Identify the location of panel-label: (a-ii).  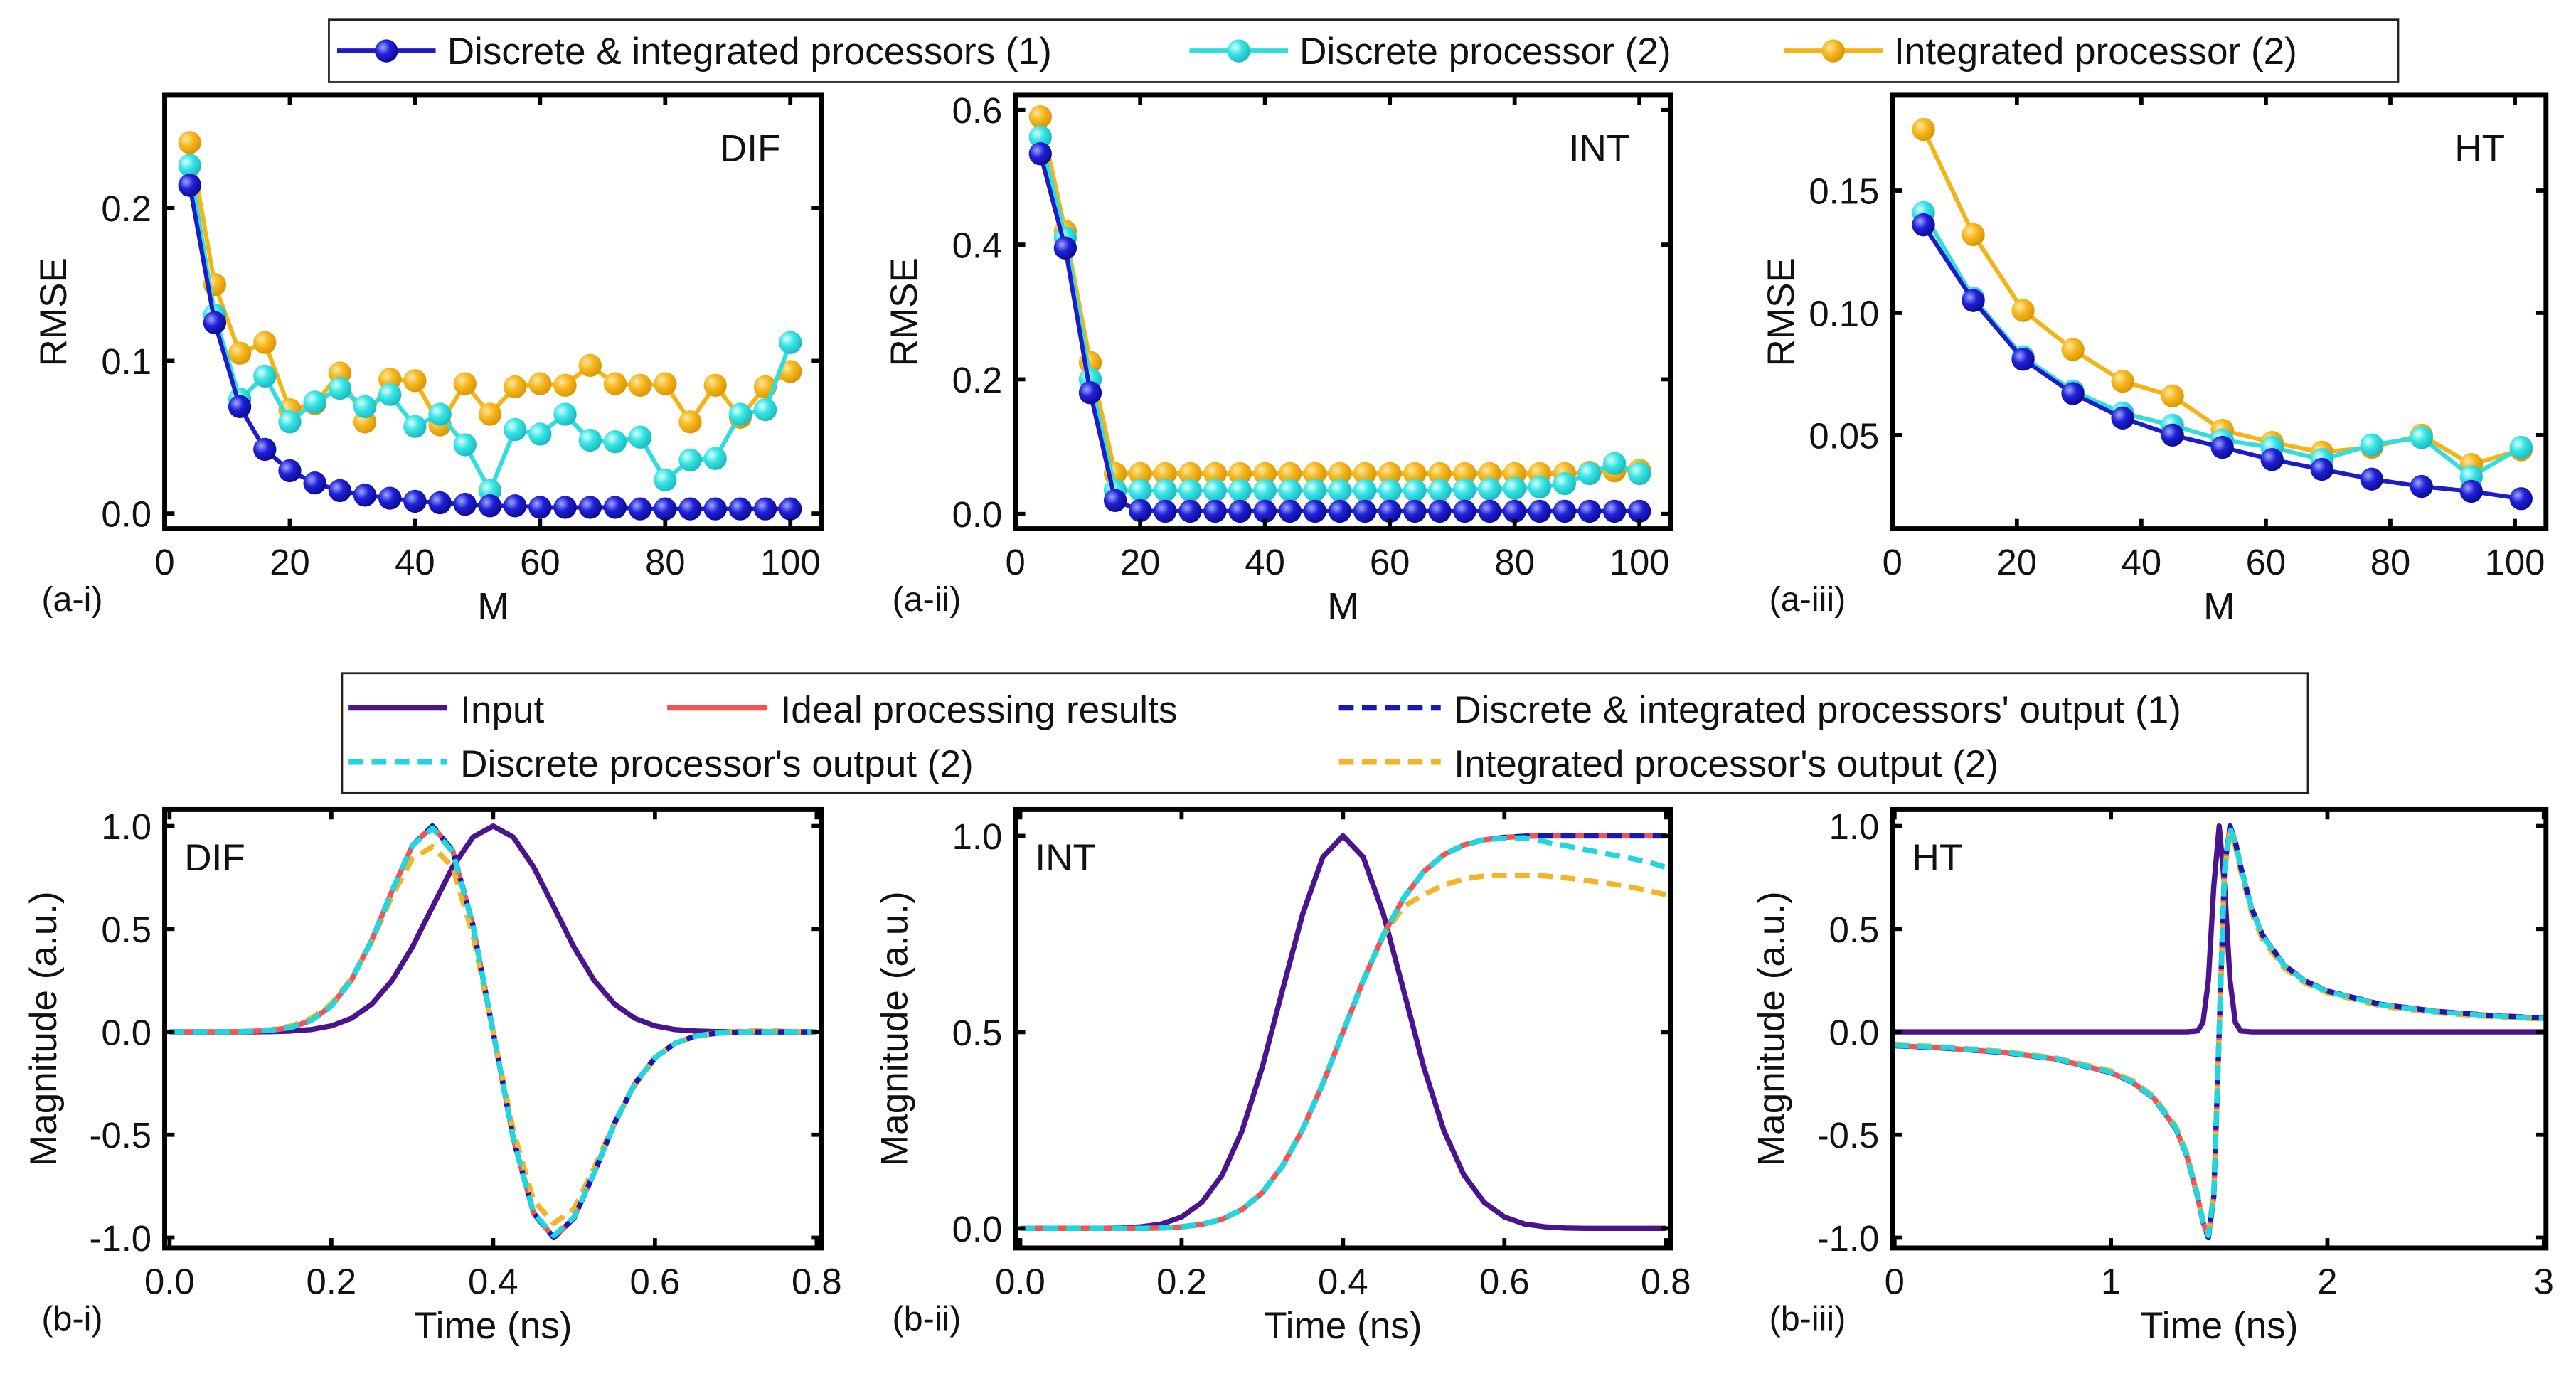
(926, 600).